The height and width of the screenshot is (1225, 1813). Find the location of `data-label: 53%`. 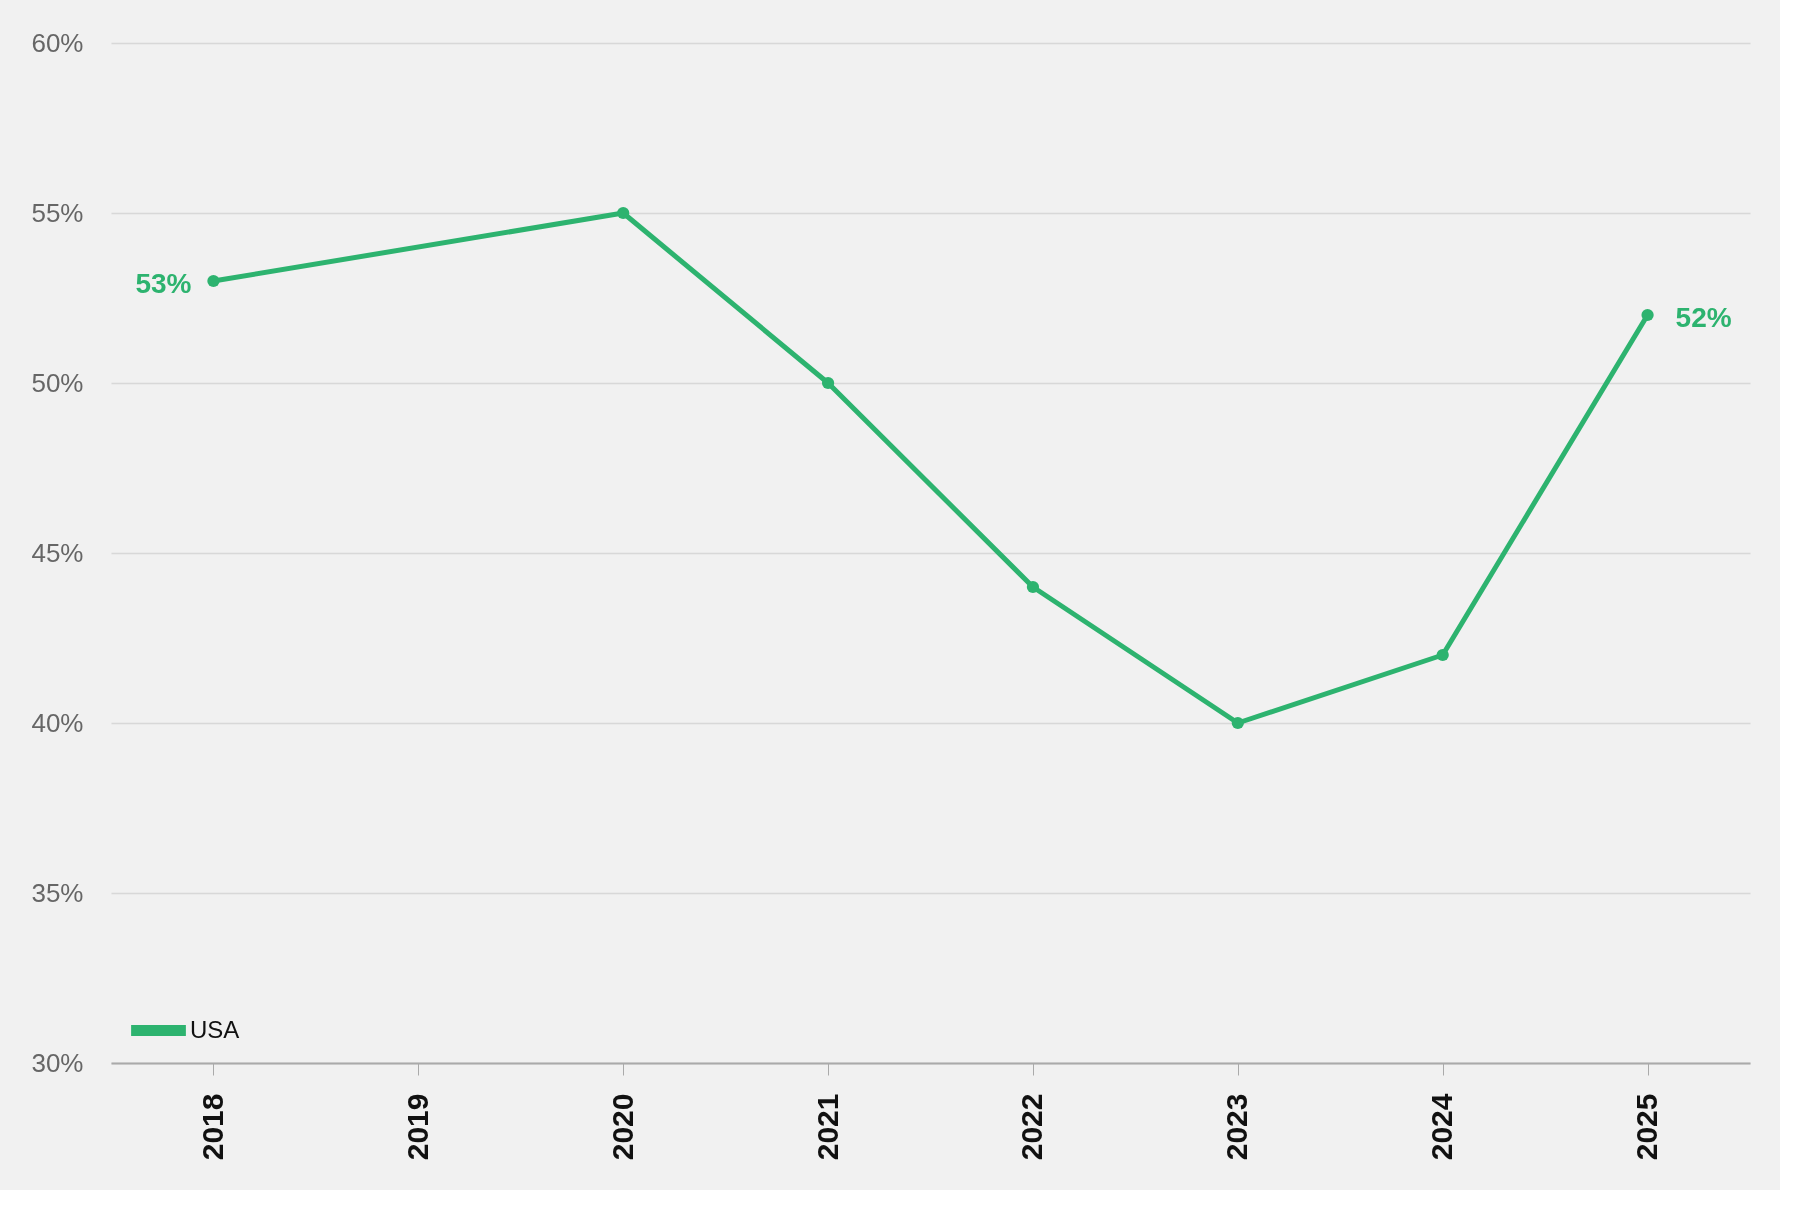

data-label: 53% is located at coordinates (163, 283).